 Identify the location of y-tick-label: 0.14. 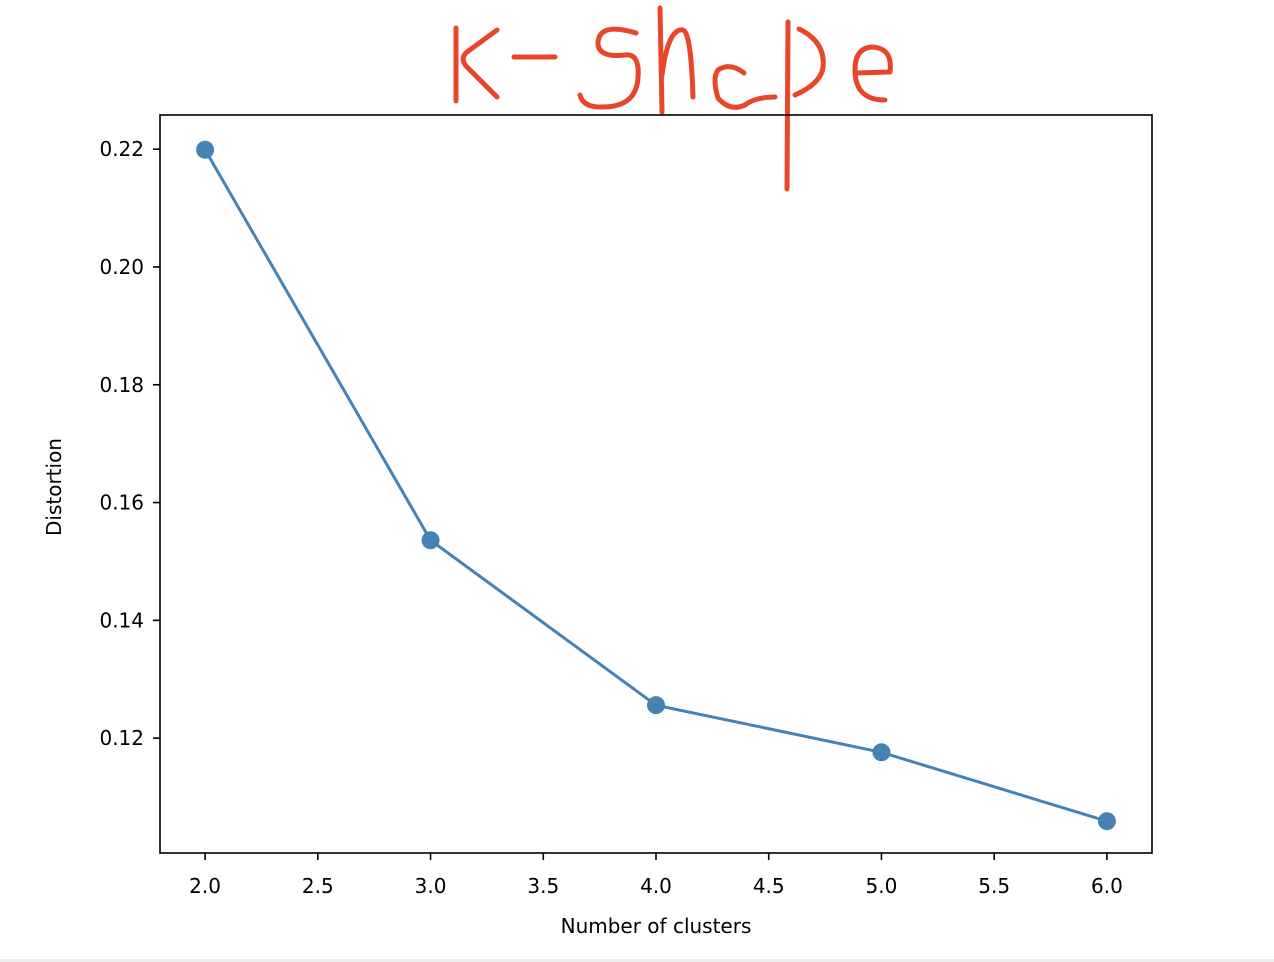
(121, 620).